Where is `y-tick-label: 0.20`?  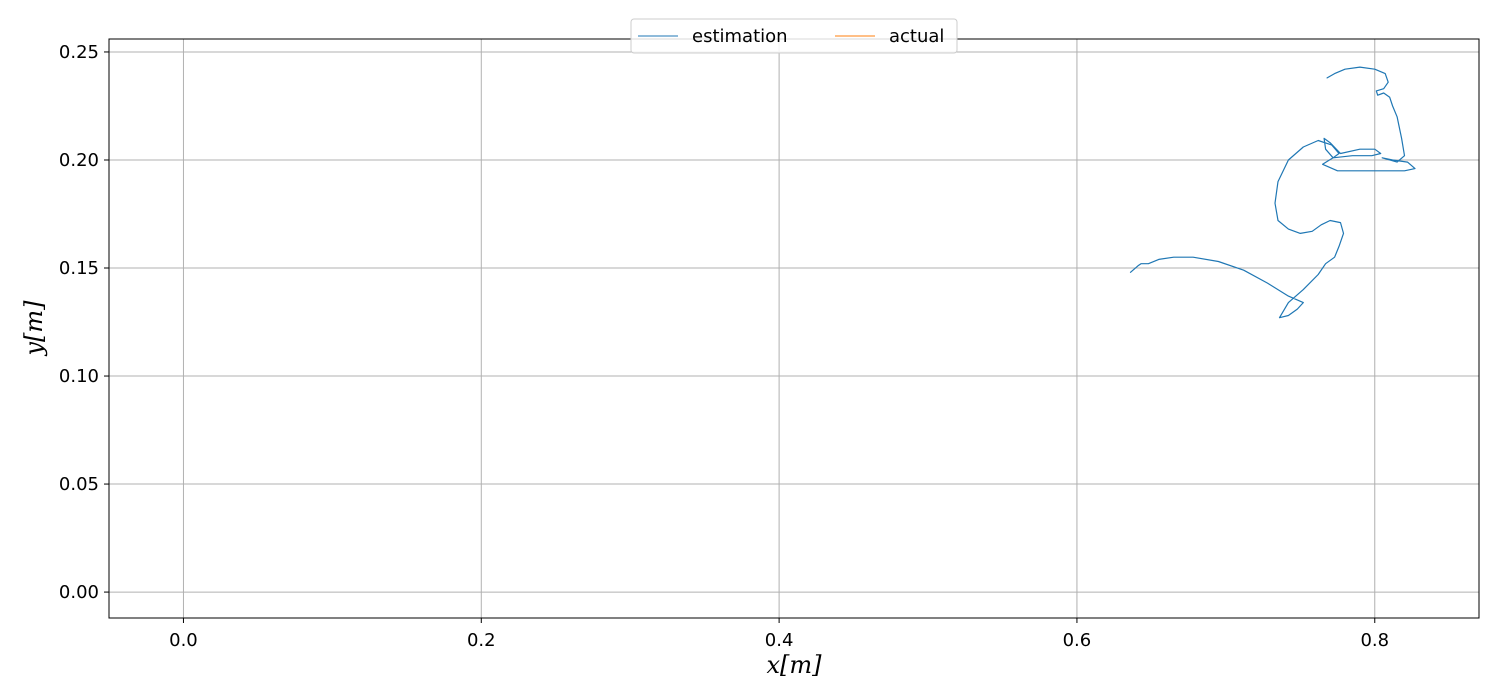
y-tick-label: 0.20 is located at coordinates (79, 160).